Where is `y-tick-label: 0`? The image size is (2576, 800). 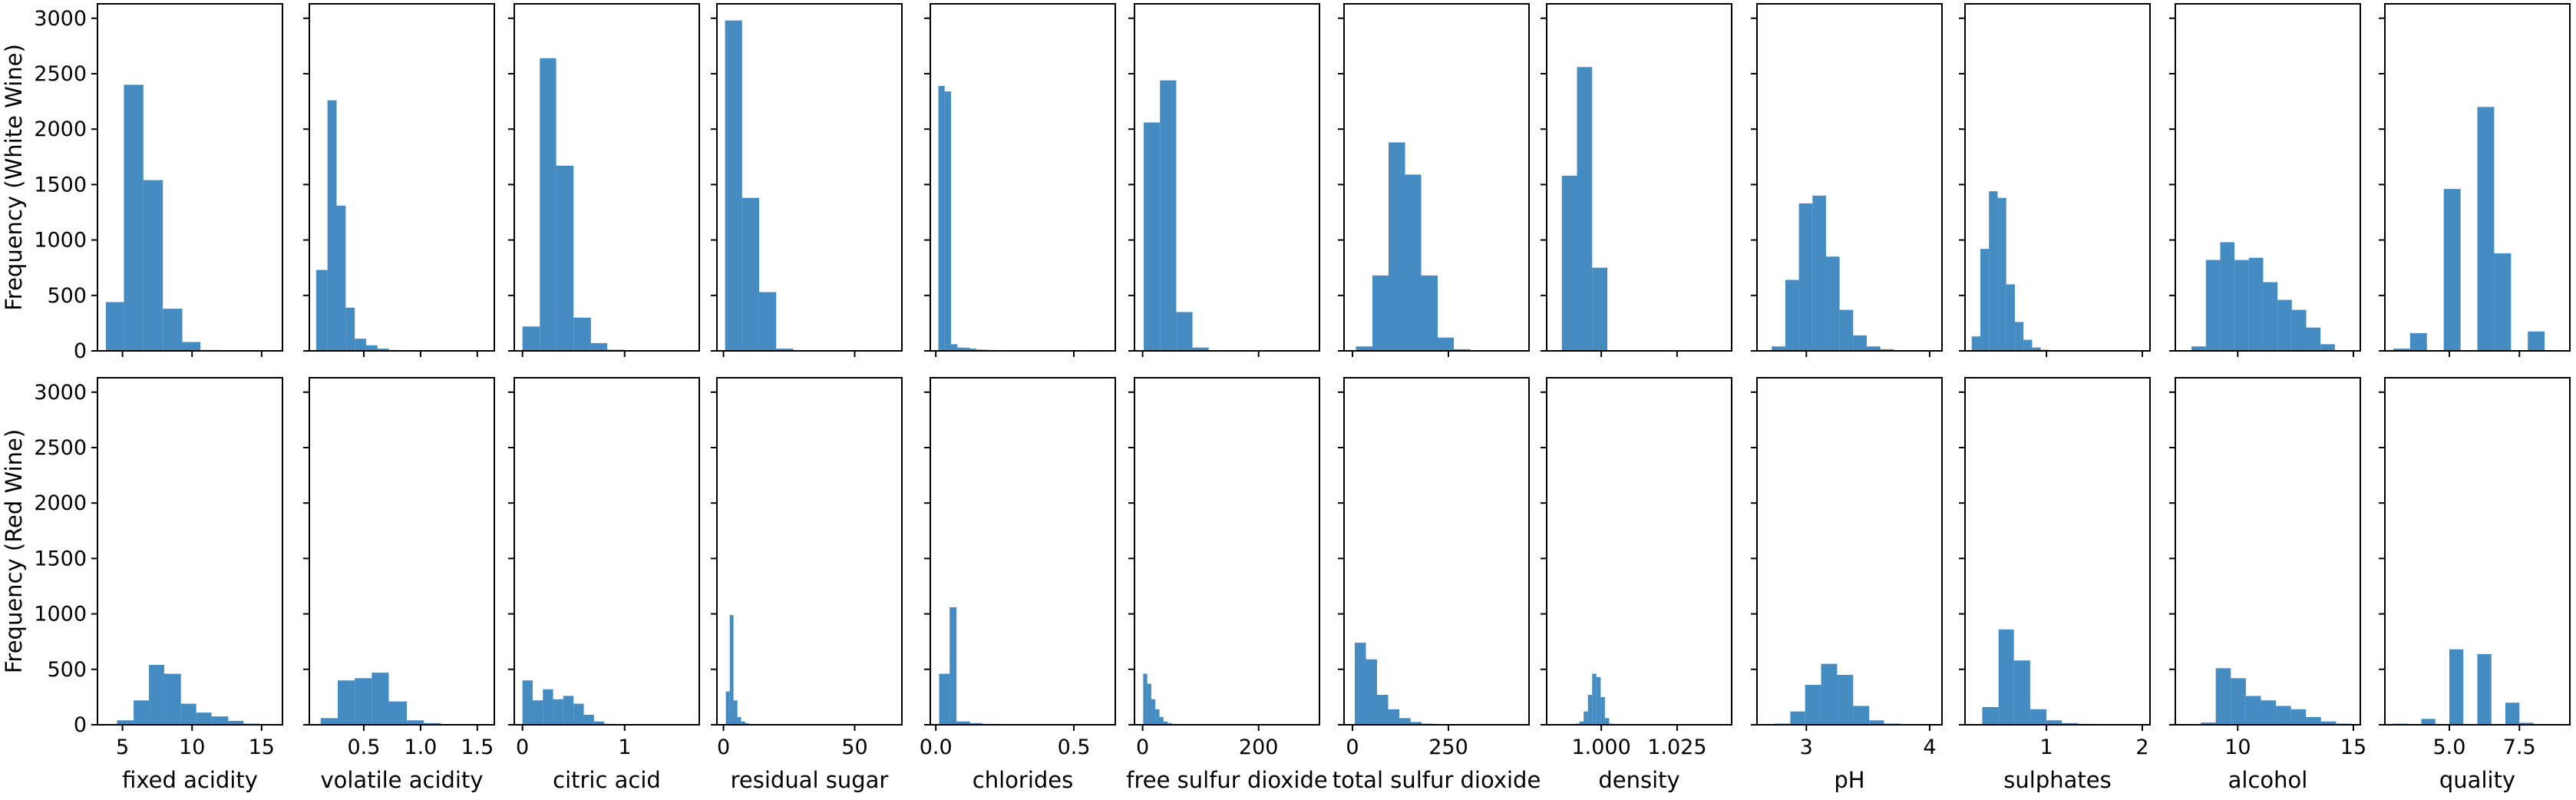
y-tick-label: 0 is located at coordinates (80, 725).